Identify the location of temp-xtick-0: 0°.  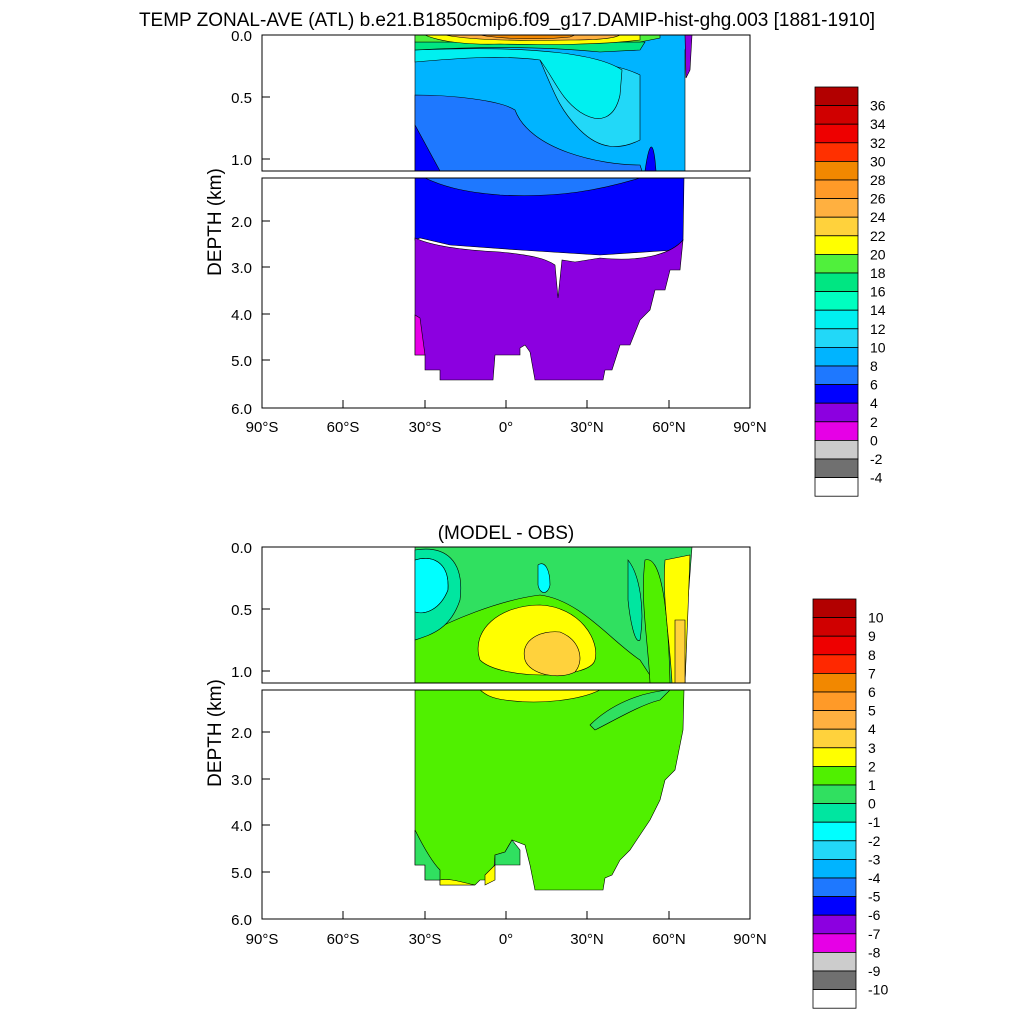
(506, 427).